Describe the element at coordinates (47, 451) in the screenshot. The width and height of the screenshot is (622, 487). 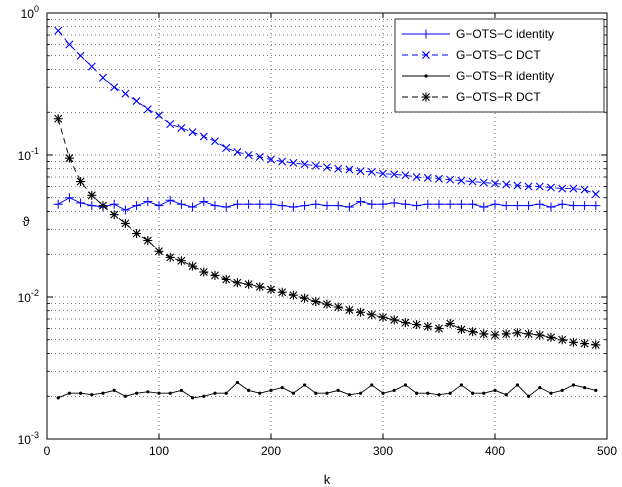
I see `x-tick-label: 0` at that location.